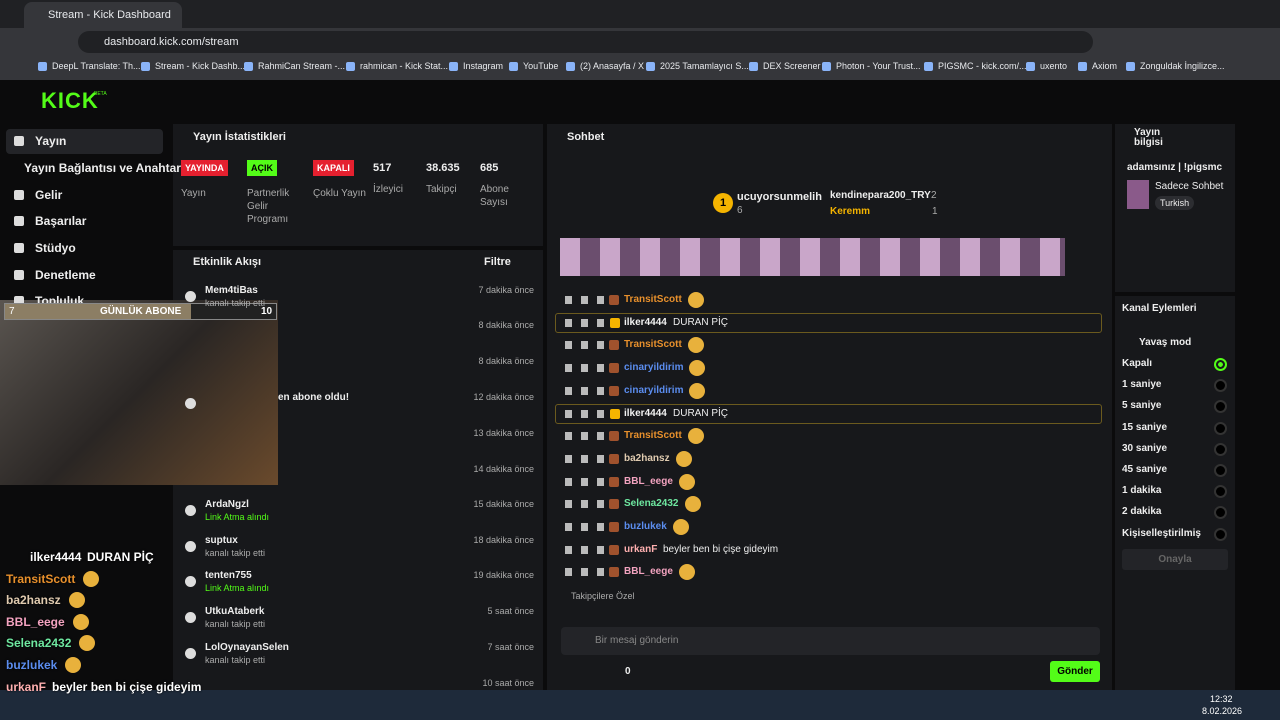 This screenshot has width=1280, height=720. What do you see at coordinates (204, 168) in the screenshot?
I see `status-badge: YAYINDA` at bounding box center [204, 168].